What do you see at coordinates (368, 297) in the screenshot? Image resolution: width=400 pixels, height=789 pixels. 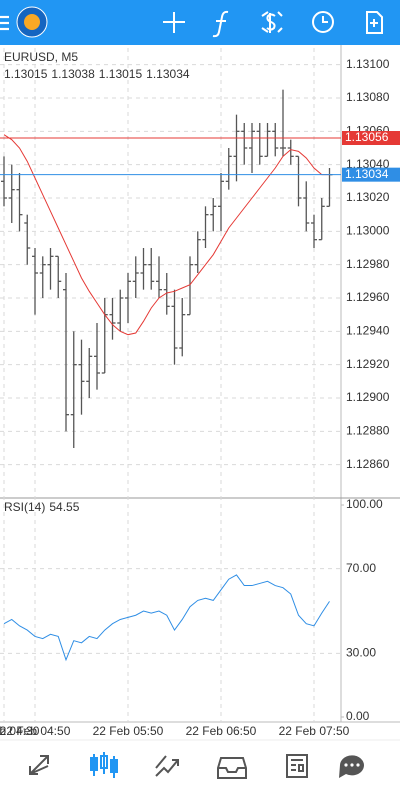 I see `y-tick-label: 1.12960` at bounding box center [368, 297].